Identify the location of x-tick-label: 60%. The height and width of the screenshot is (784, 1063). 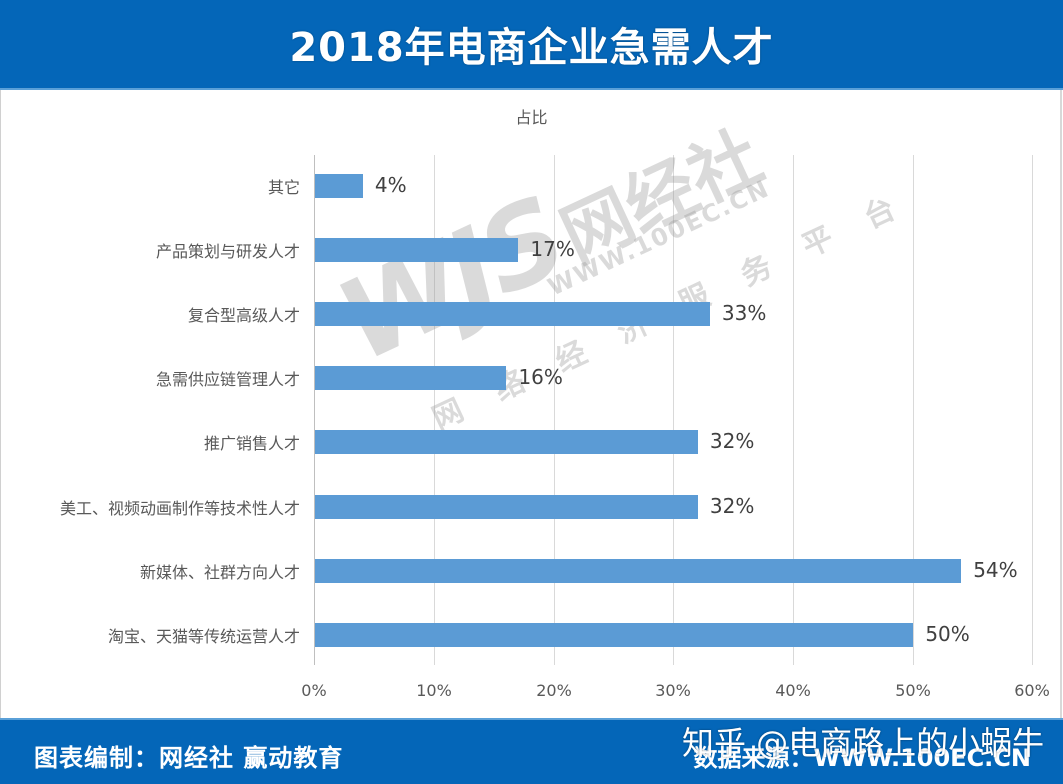
(1032, 690).